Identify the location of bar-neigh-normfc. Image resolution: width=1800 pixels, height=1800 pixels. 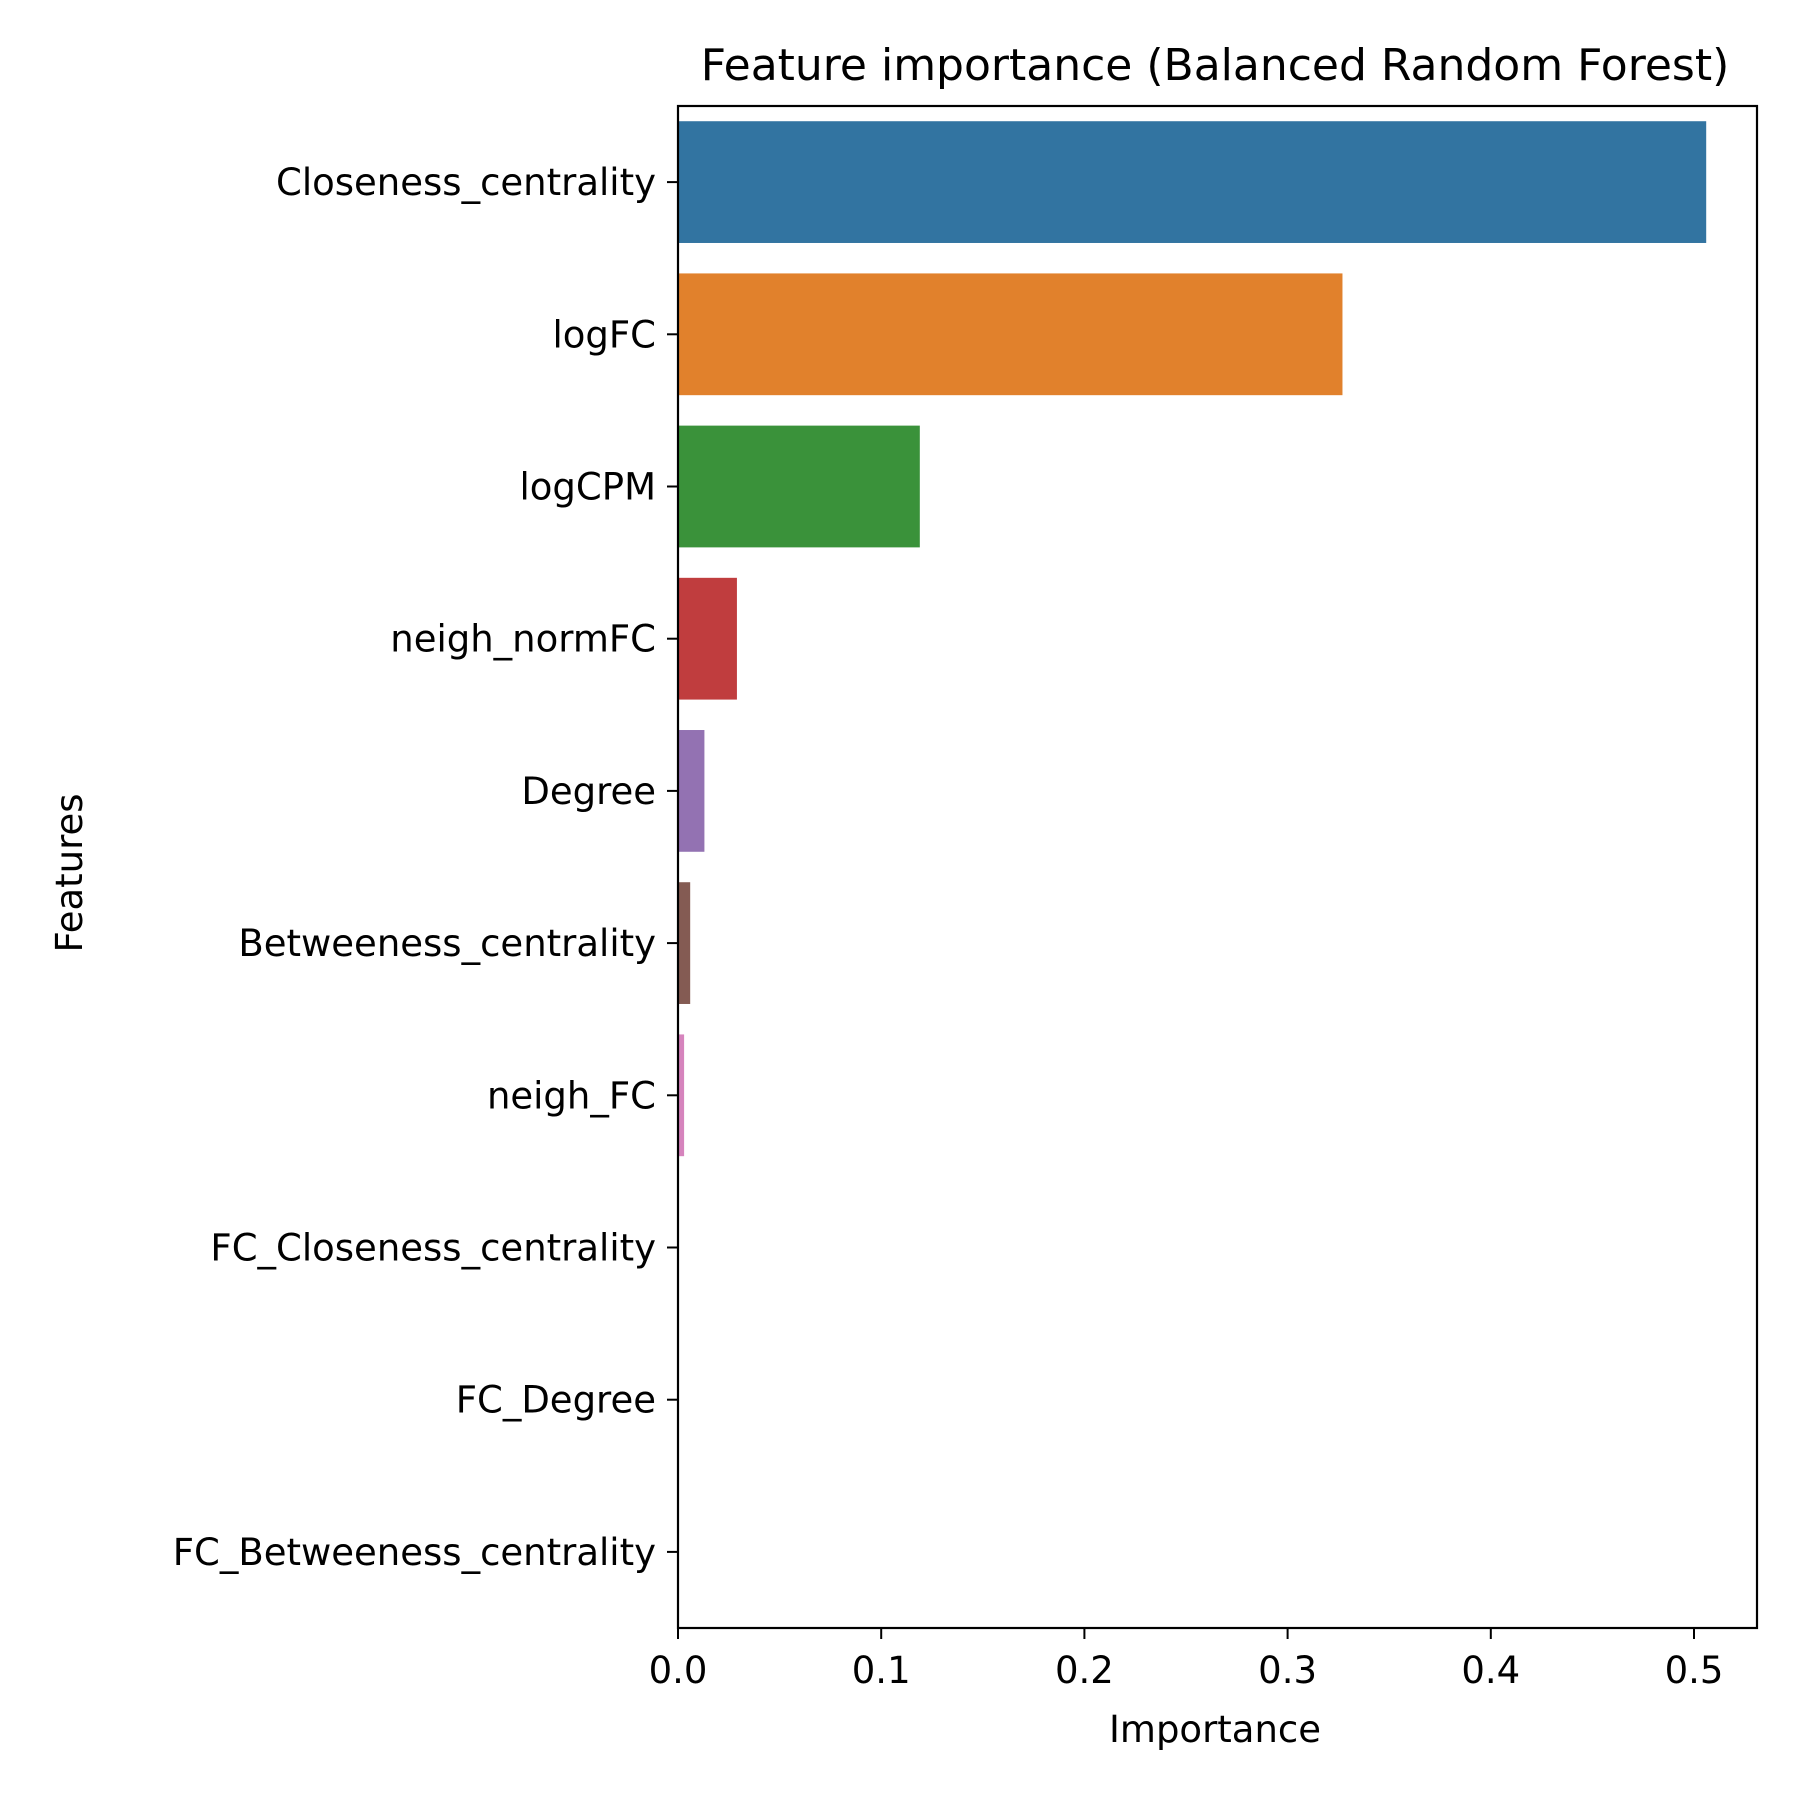
(707, 638).